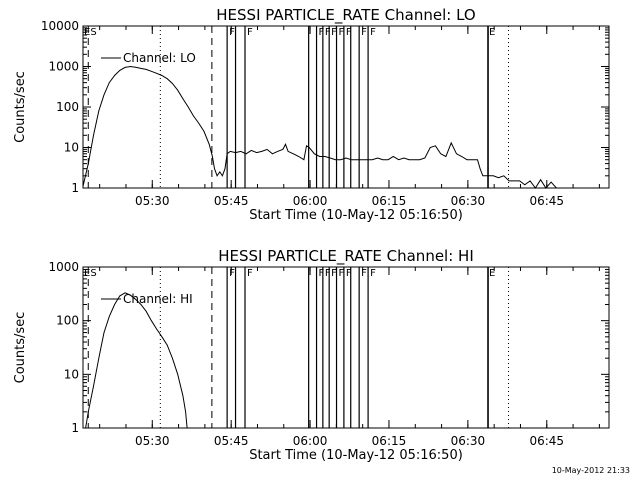 Image resolution: width=640 pixels, height=484 pixels. Describe the element at coordinates (346, 256) in the screenshot. I see `chart-title-hi: HESSI PARTICLE_RATE Channel: HI` at that location.